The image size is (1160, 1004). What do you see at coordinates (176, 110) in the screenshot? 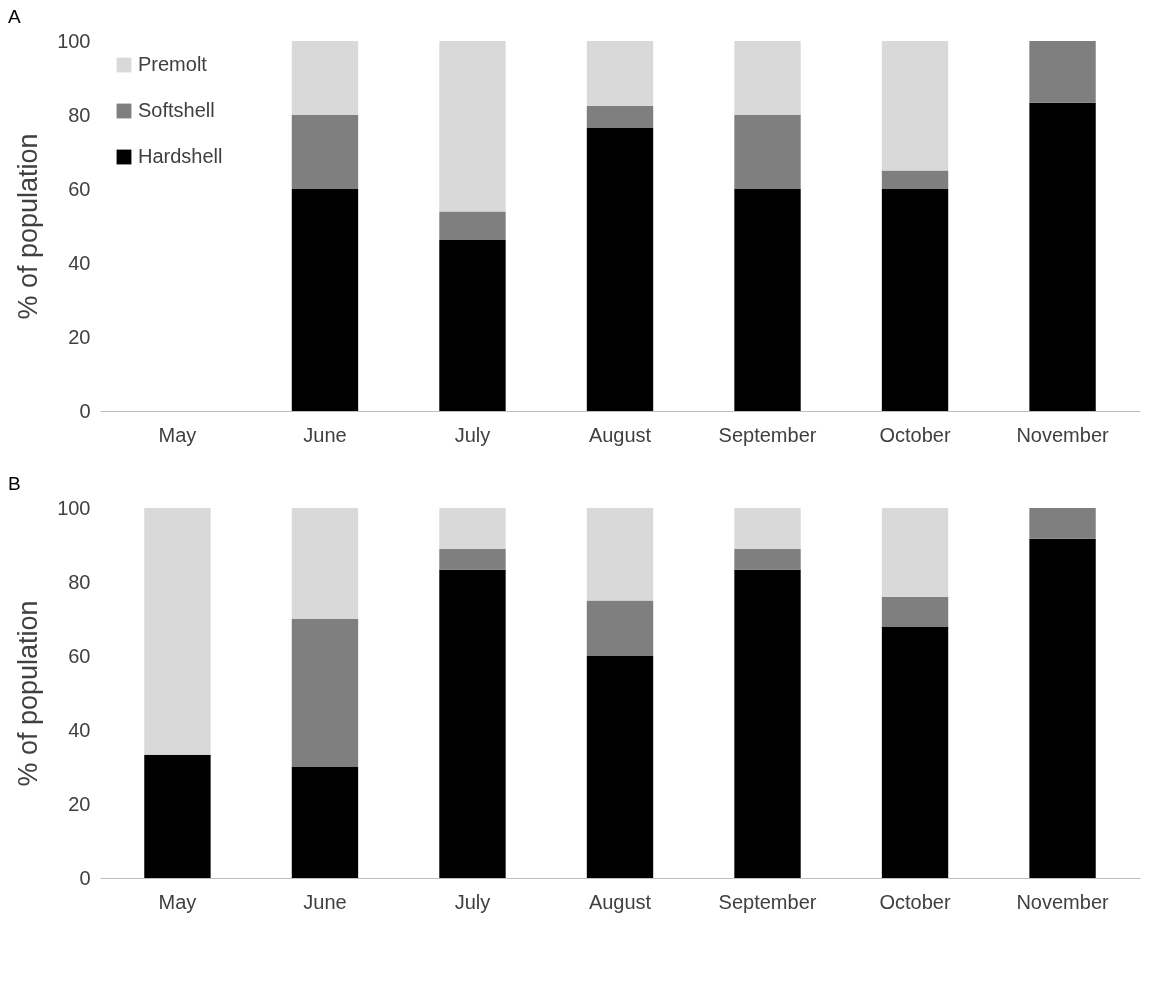
I see `legend-label: Softshell` at bounding box center [176, 110].